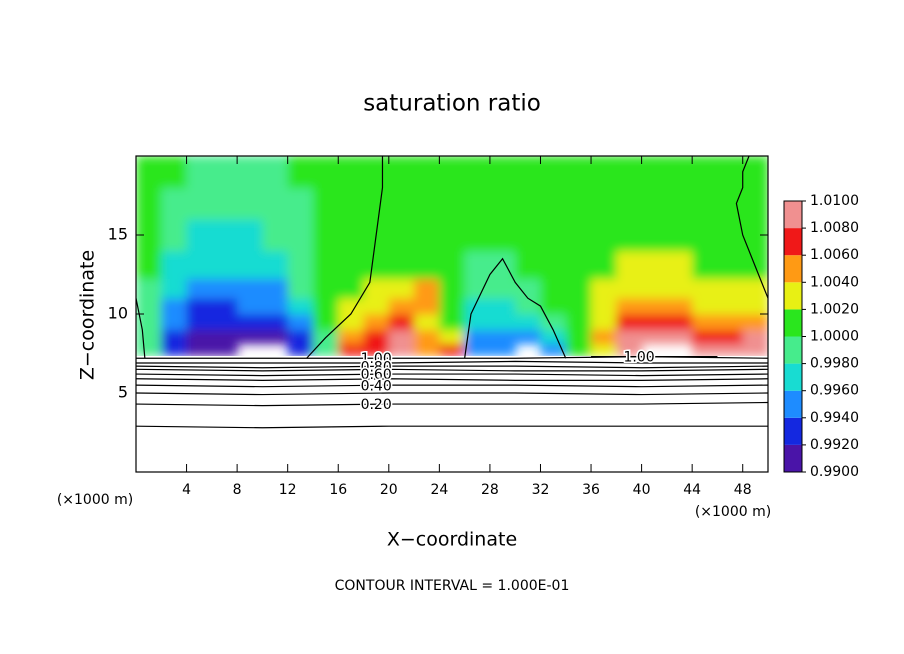 The height and width of the screenshot is (654, 904). What do you see at coordinates (452, 586) in the screenshot?
I see `footnote: CONTOUR INTERVAL = 1.000E-01` at bounding box center [452, 586].